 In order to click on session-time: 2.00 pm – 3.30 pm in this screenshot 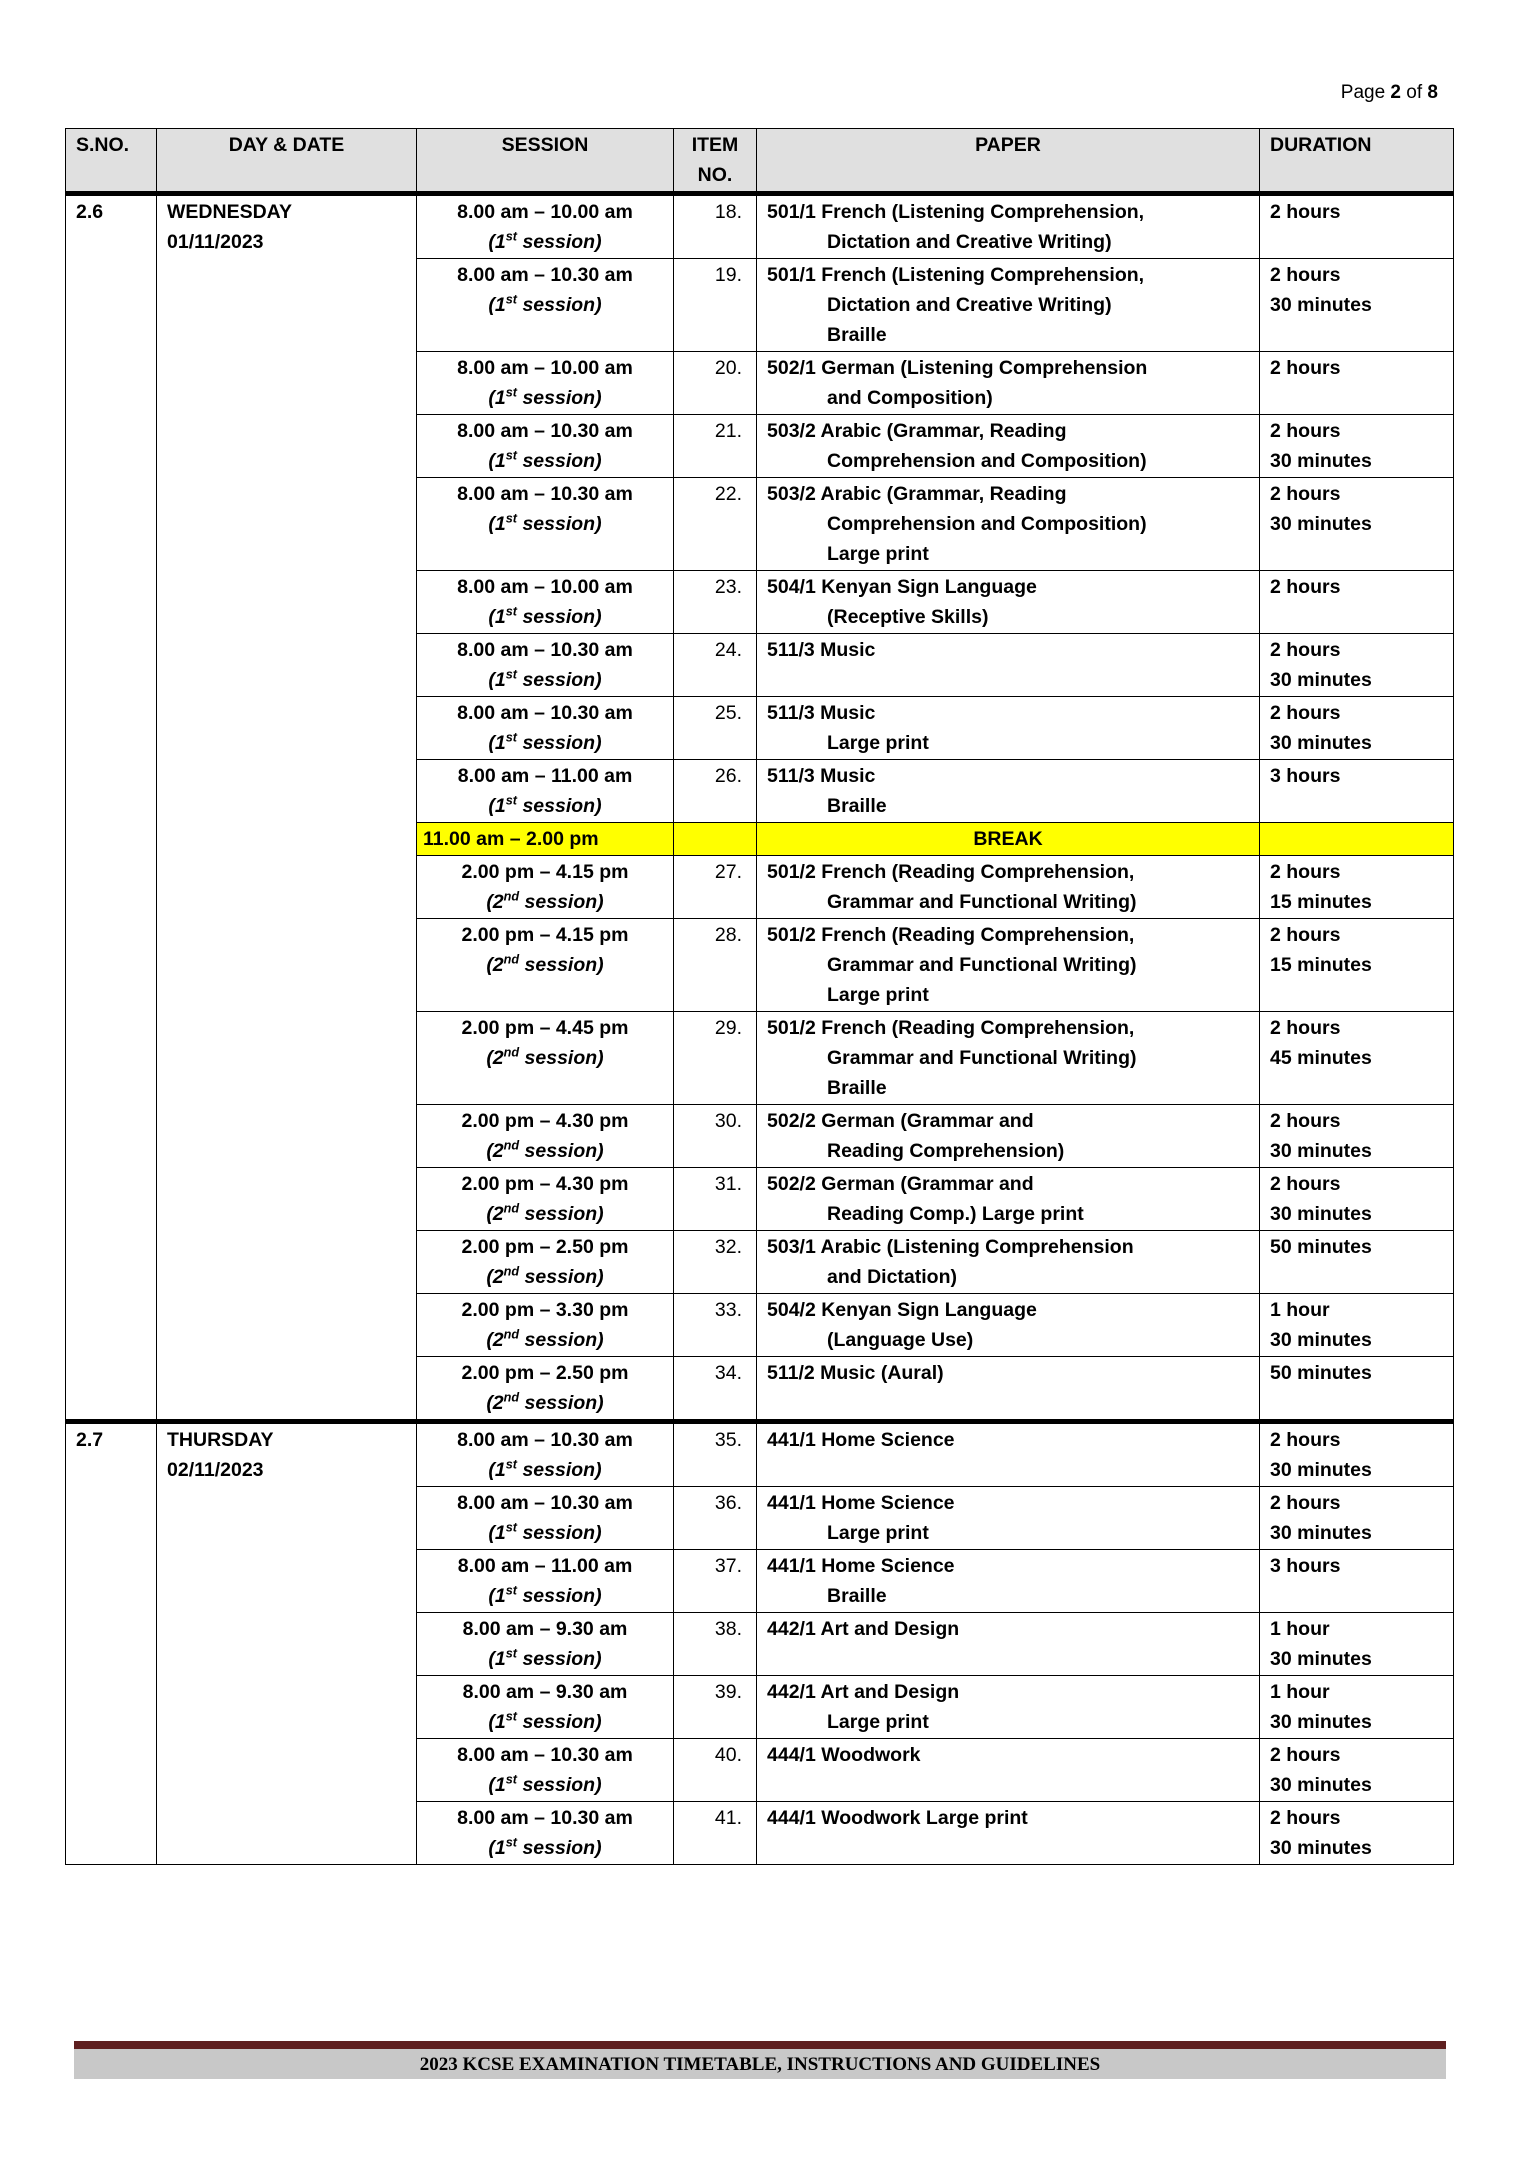, I will do `click(545, 1310)`.